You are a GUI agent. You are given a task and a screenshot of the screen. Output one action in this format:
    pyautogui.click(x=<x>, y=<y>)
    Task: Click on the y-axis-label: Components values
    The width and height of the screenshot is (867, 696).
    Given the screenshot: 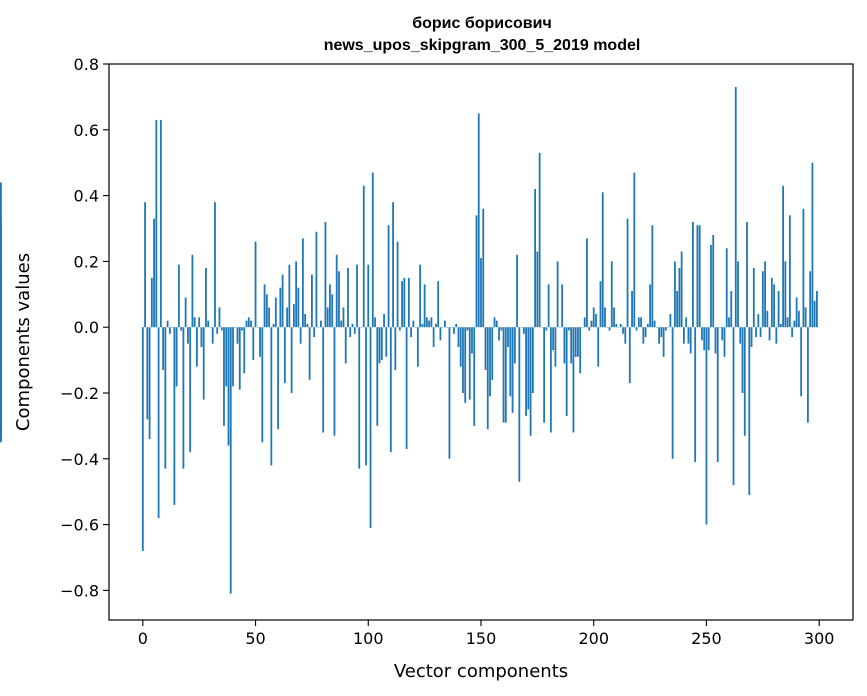 What is the action you would take?
    pyautogui.click(x=23, y=342)
    